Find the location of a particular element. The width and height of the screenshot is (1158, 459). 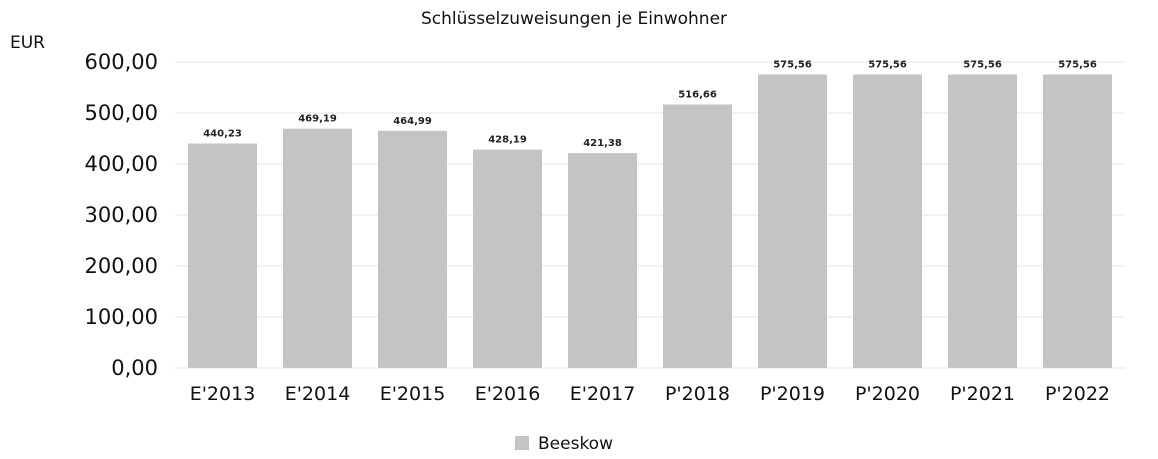

x-tick-label: E'2013 is located at coordinates (223, 394).